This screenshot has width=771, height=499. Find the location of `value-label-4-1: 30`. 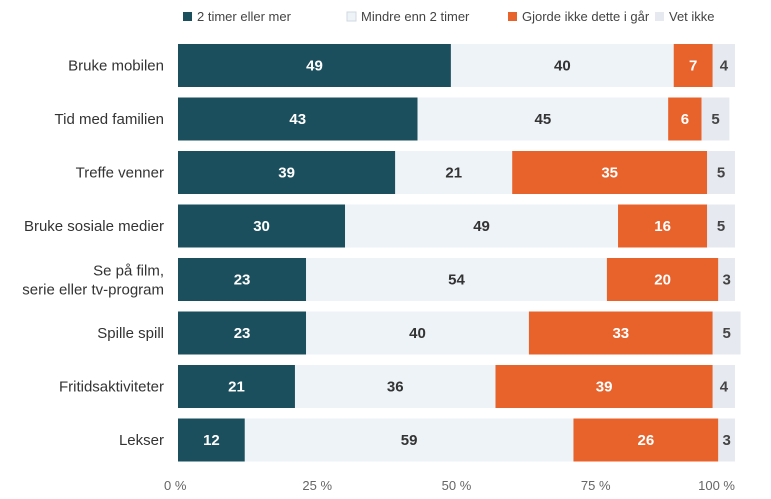

value-label-4-1: 30 is located at coordinates (261, 226).